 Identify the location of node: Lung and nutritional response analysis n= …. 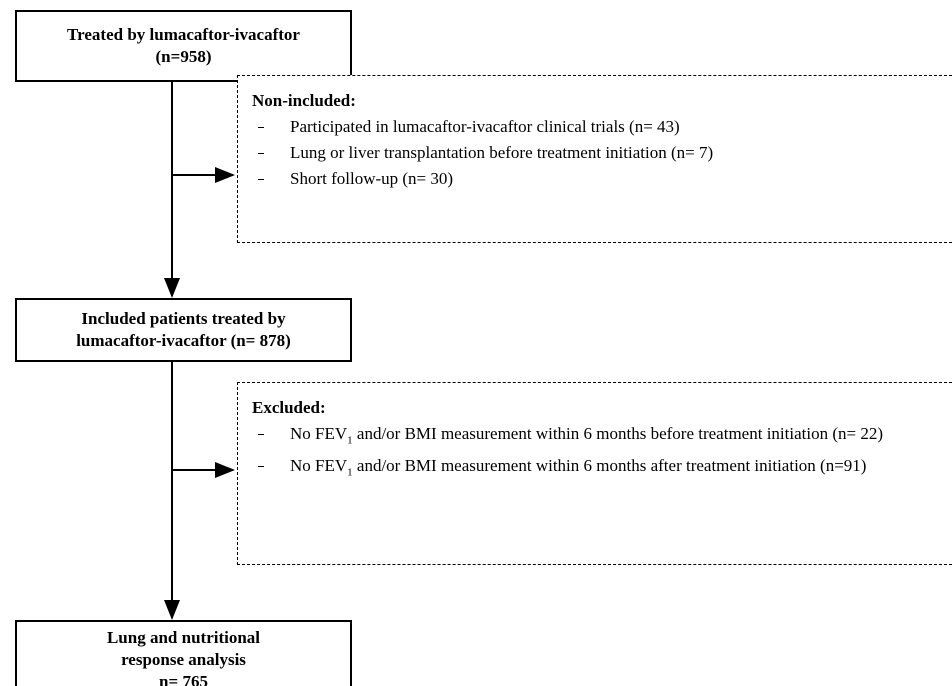
(183, 653).